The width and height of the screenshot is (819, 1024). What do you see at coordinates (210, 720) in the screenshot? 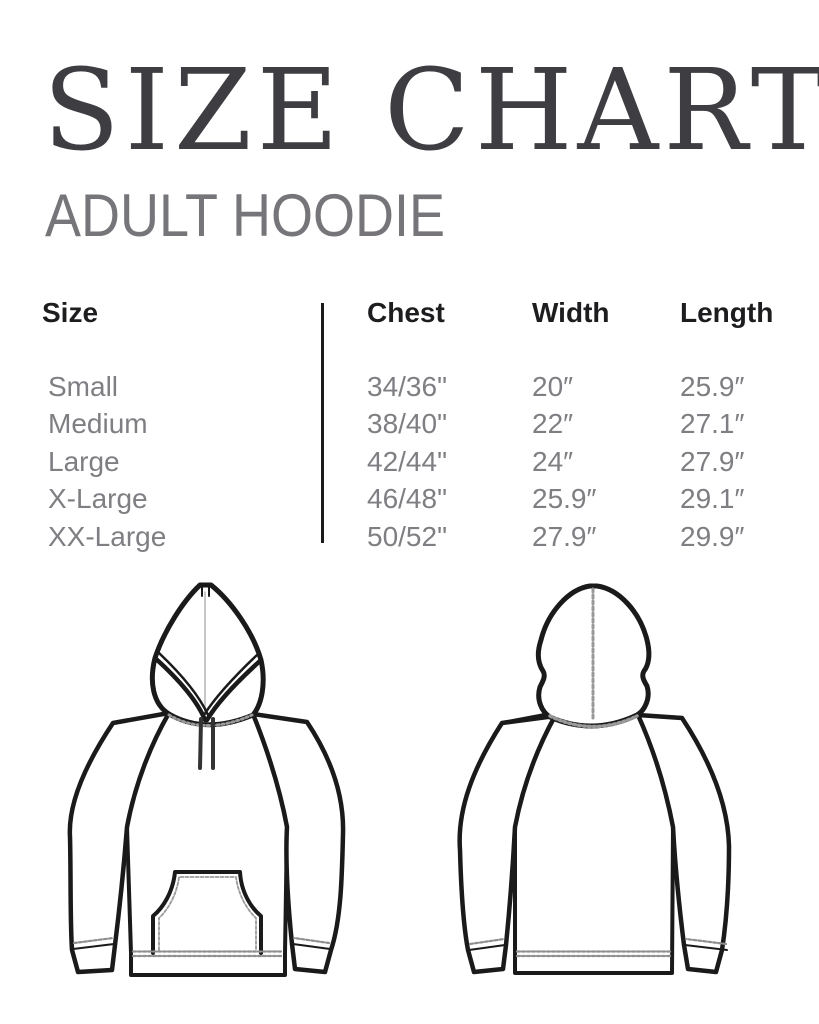
I see `collar-stitch` at bounding box center [210, 720].